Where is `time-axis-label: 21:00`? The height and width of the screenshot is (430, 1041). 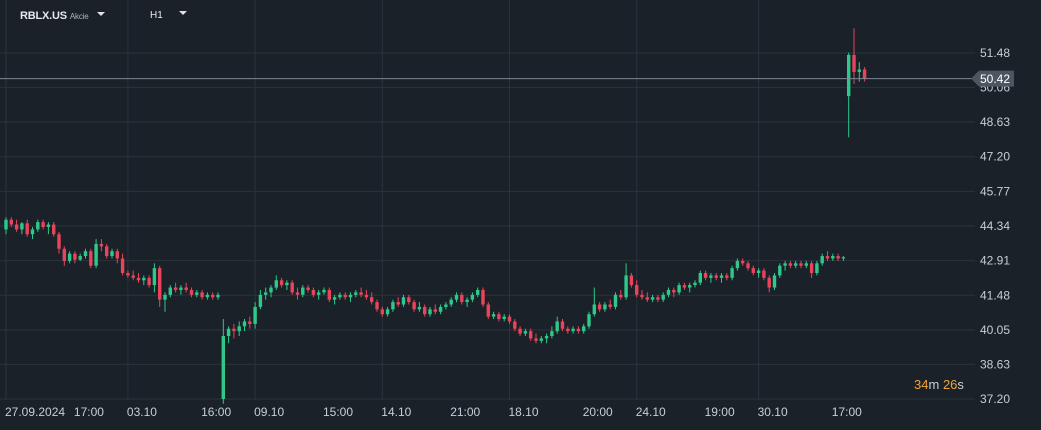
time-axis-label: 21:00 is located at coordinates (465, 412).